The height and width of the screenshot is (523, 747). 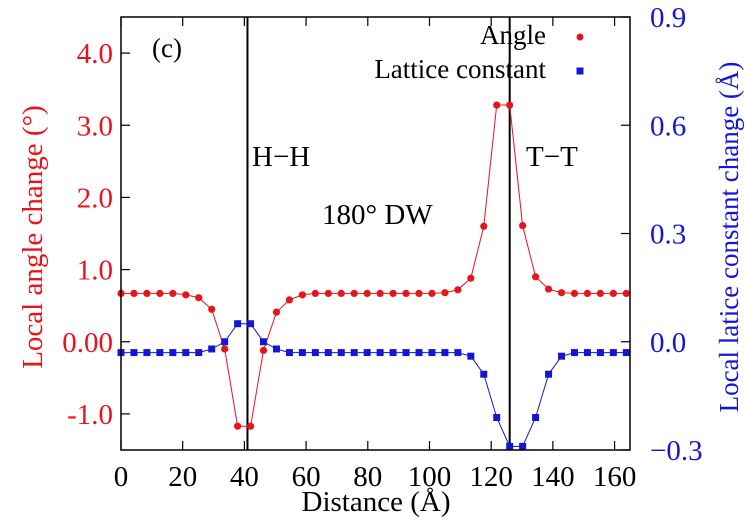 I want to click on legend: Angle Lattice constant, so click(x=479, y=52).